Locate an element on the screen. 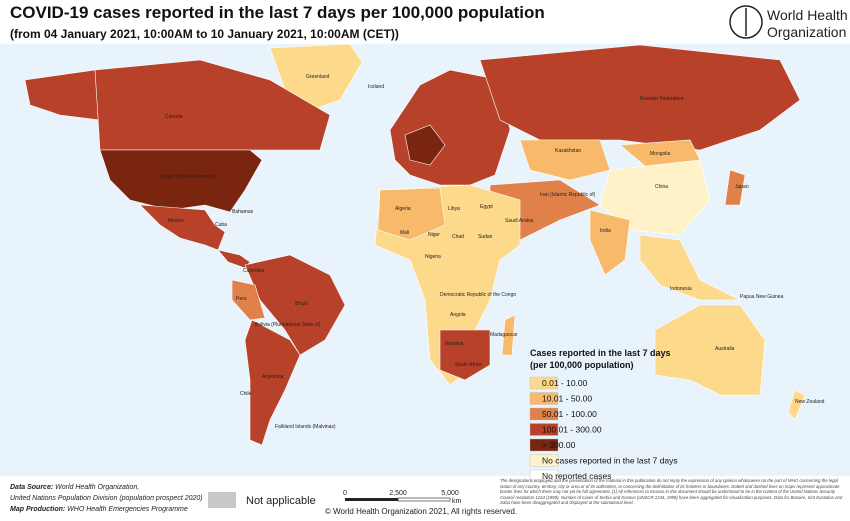  india is located at coordinates (610, 242).